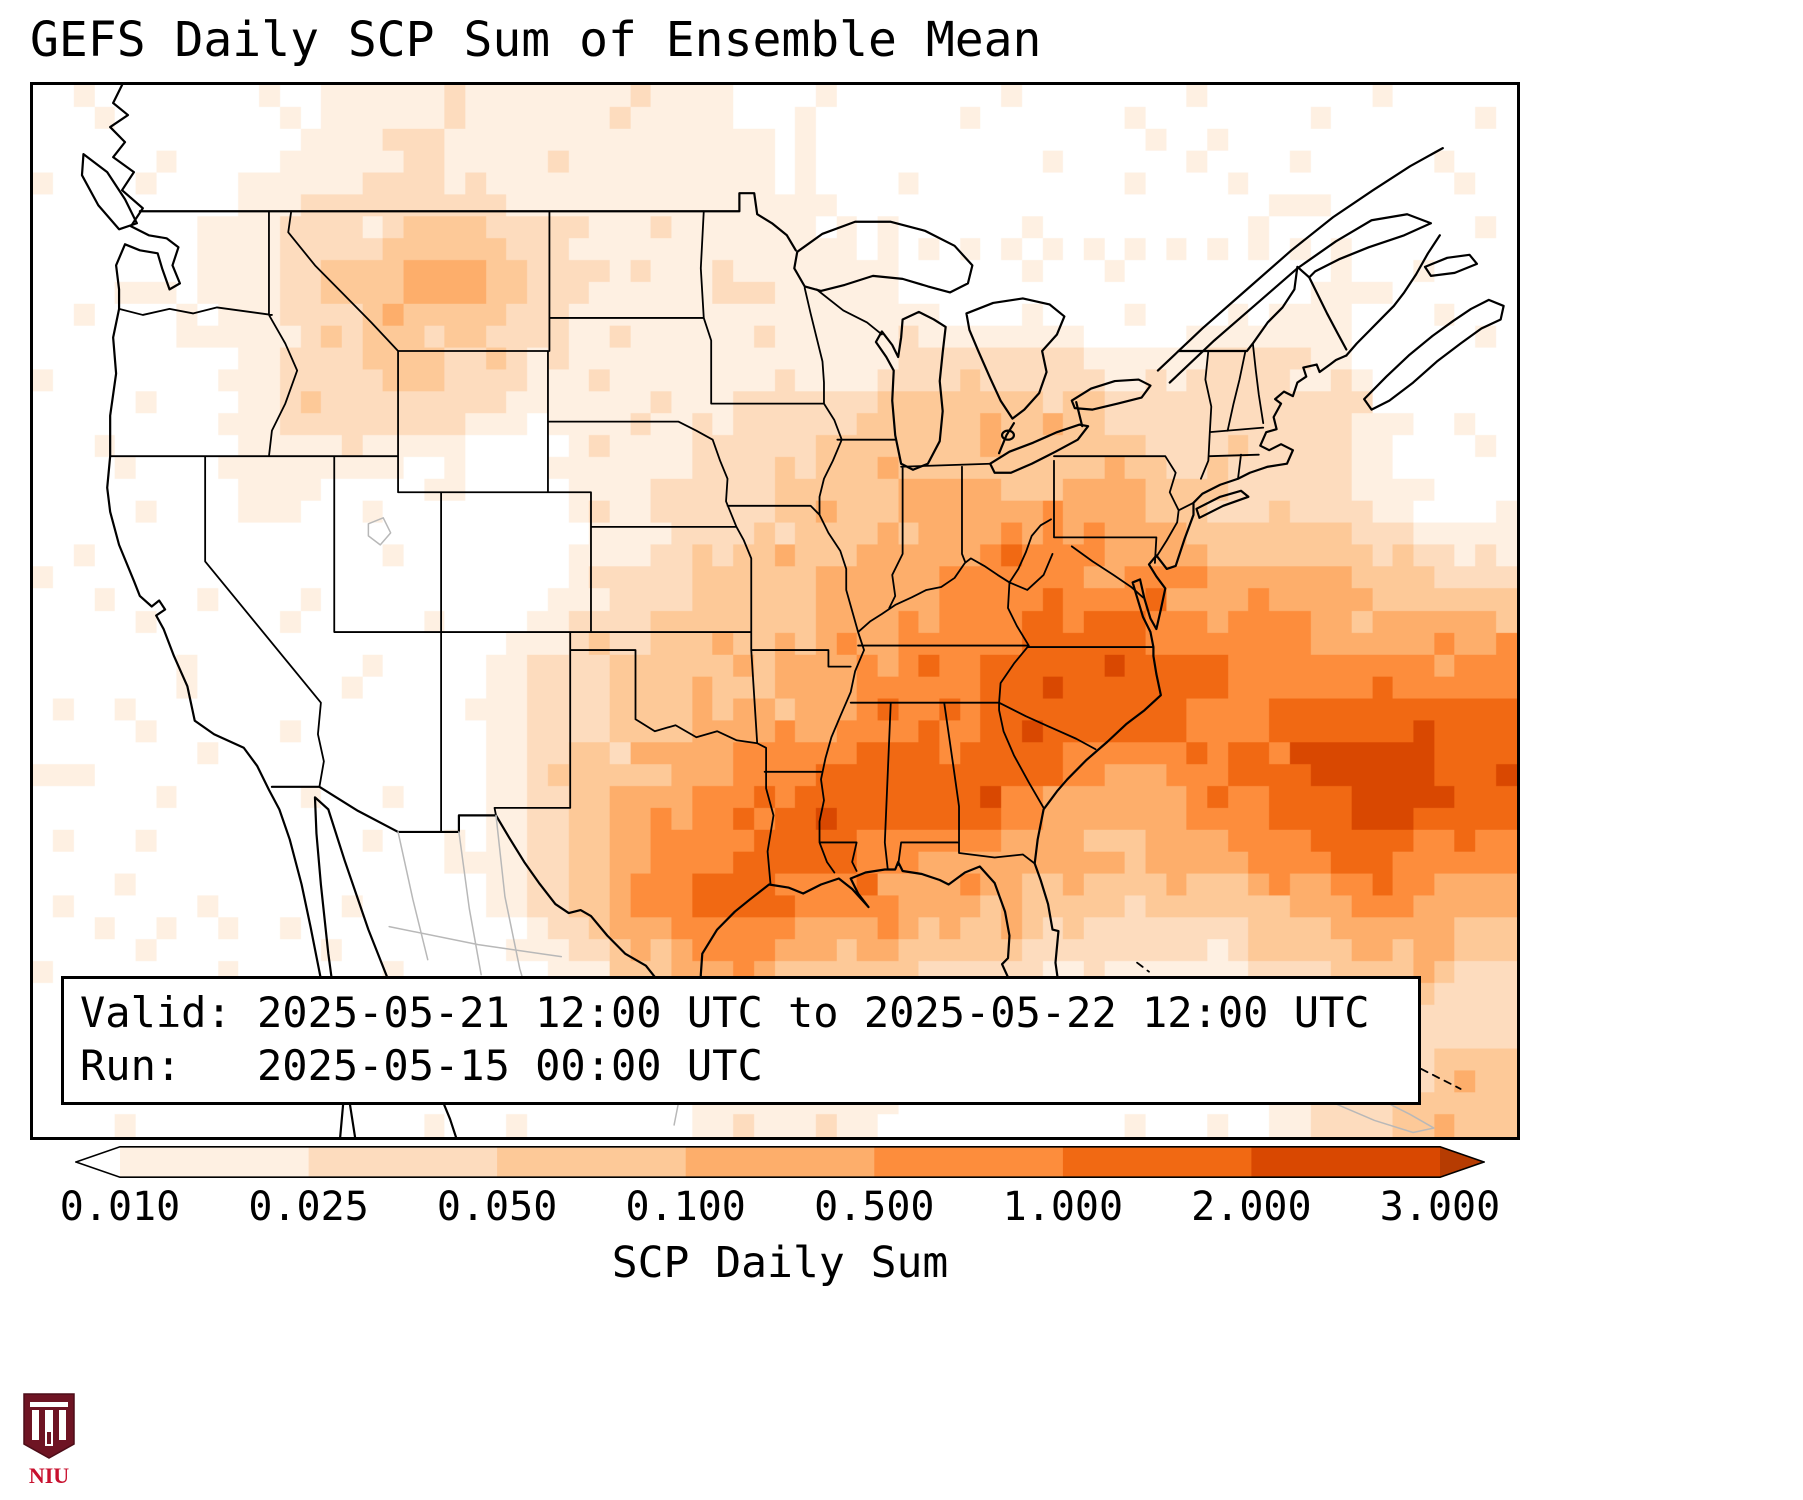 The height and width of the screenshot is (1500, 1803). Describe the element at coordinates (308, 1207) in the screenshot. I see `colorbar-tick-label: 0.025` at that location.